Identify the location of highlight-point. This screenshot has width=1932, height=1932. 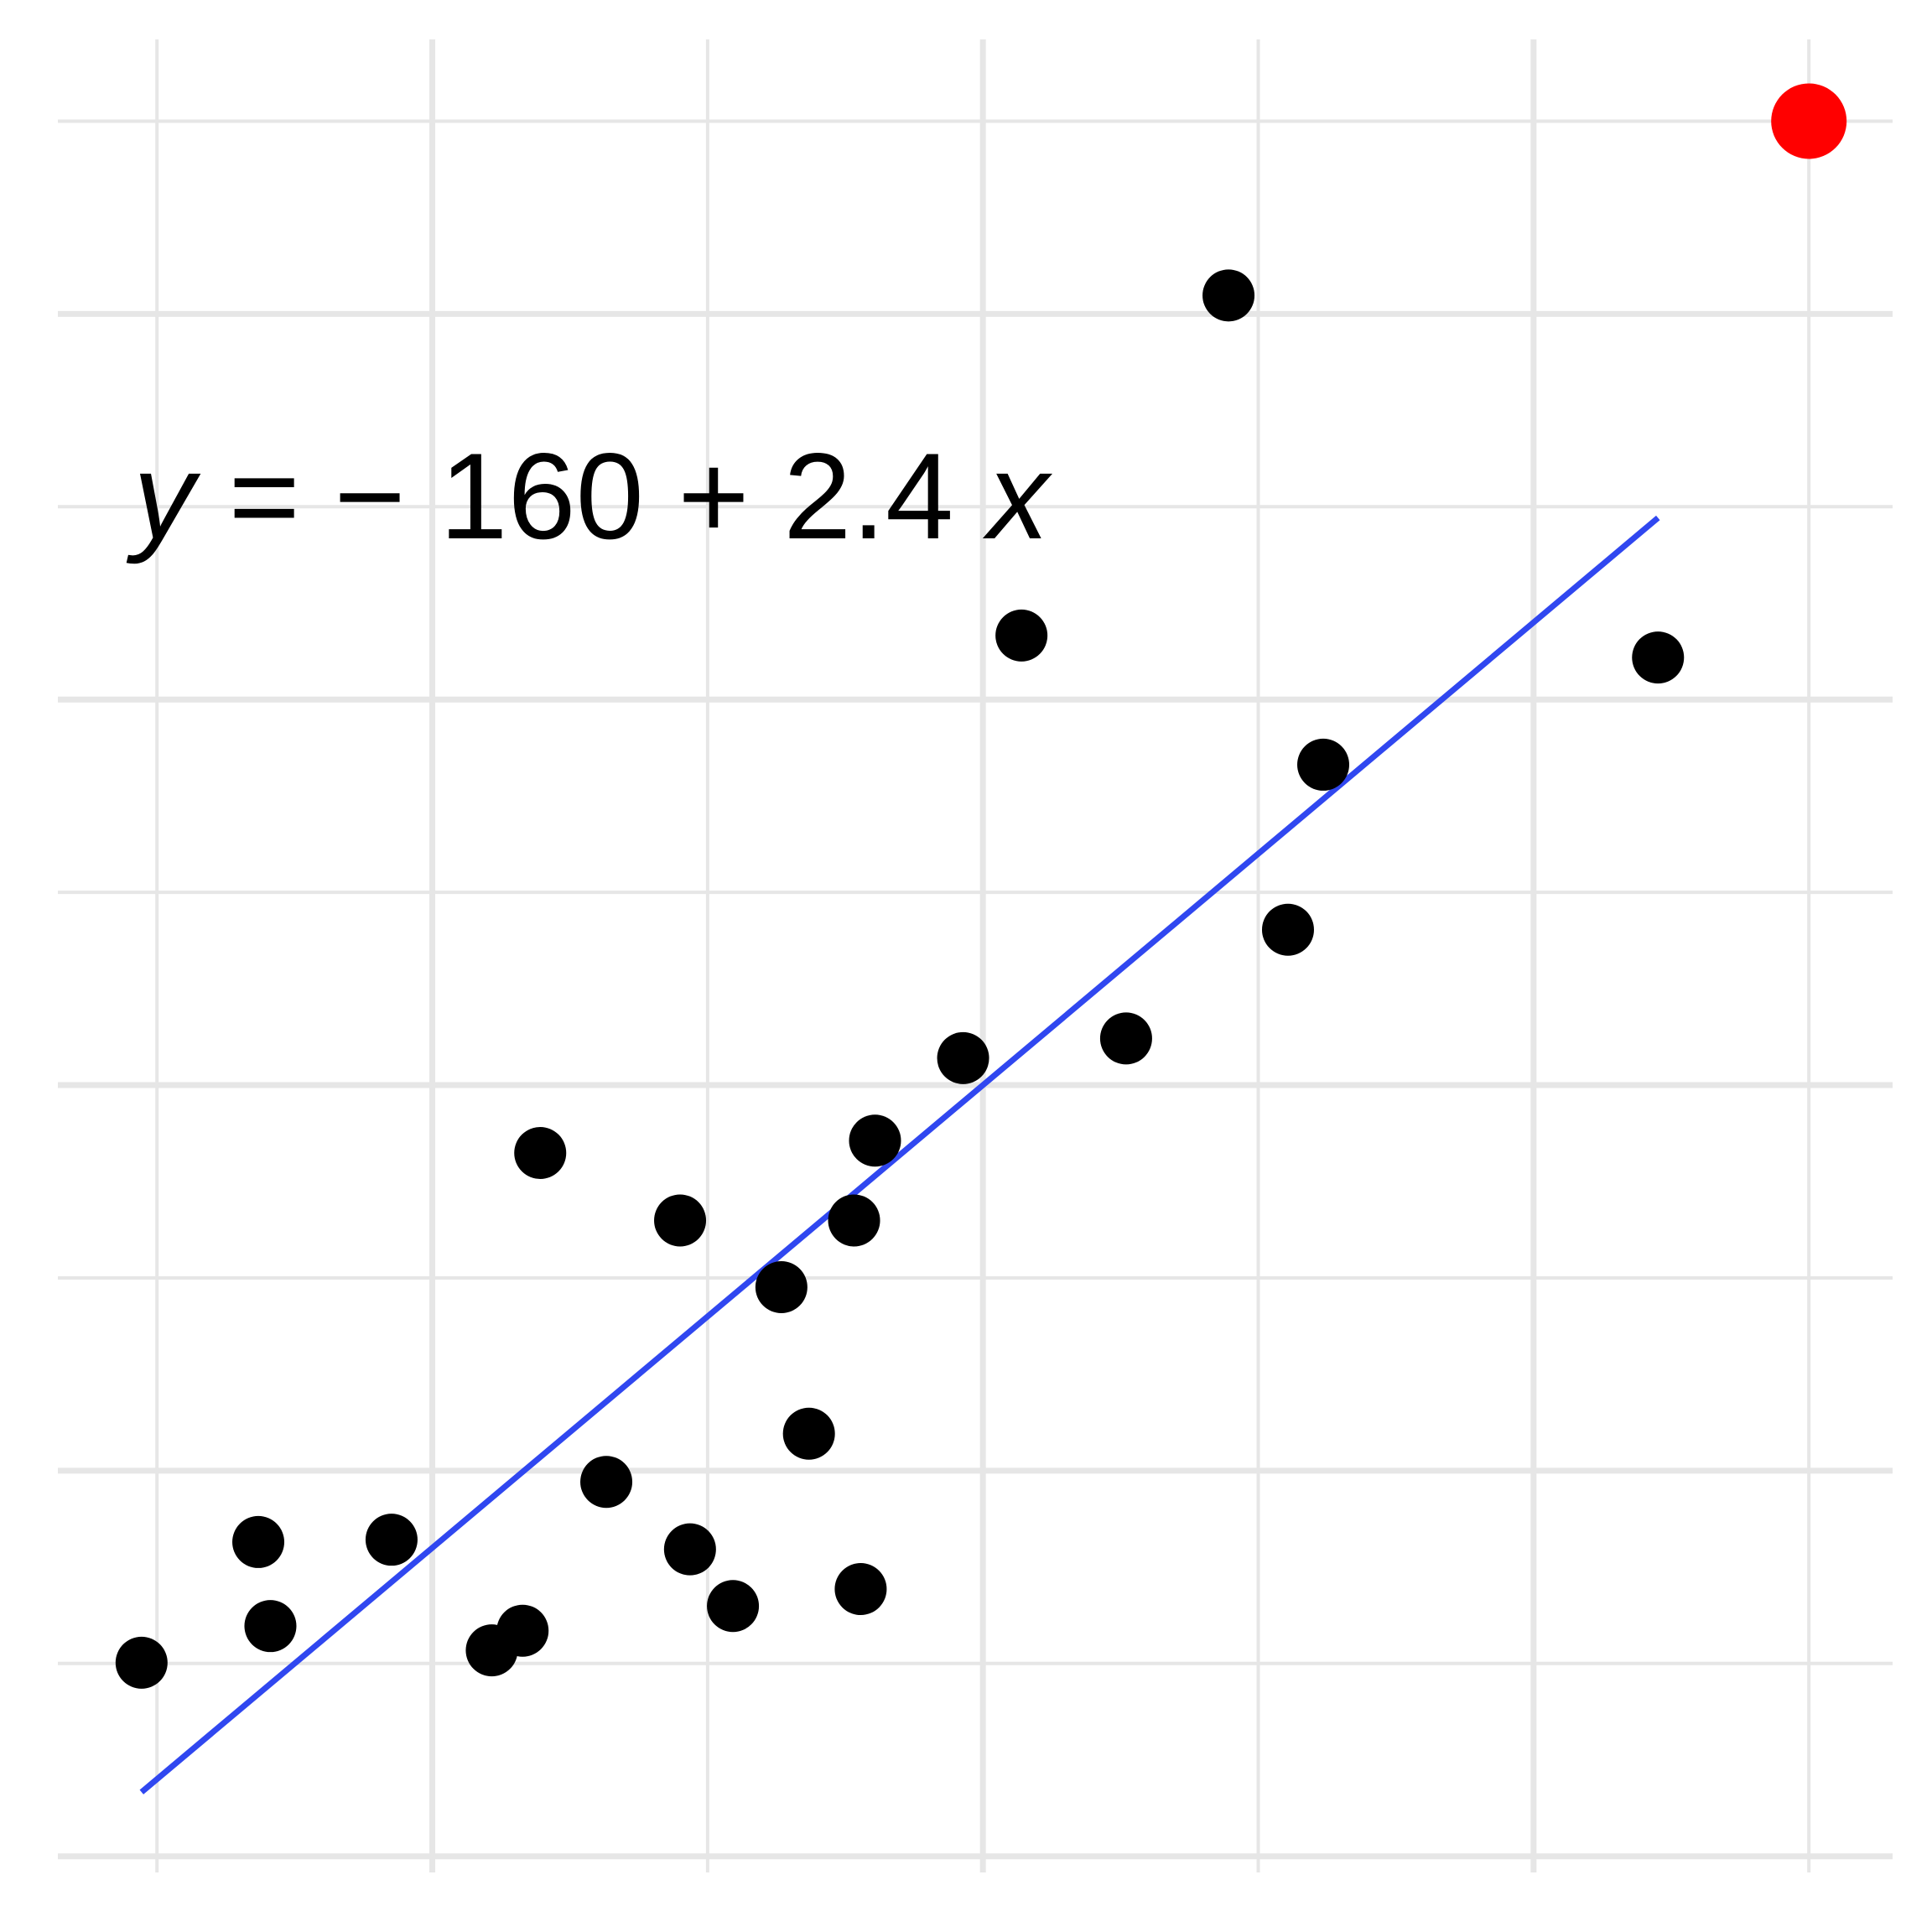
(1809, 121).